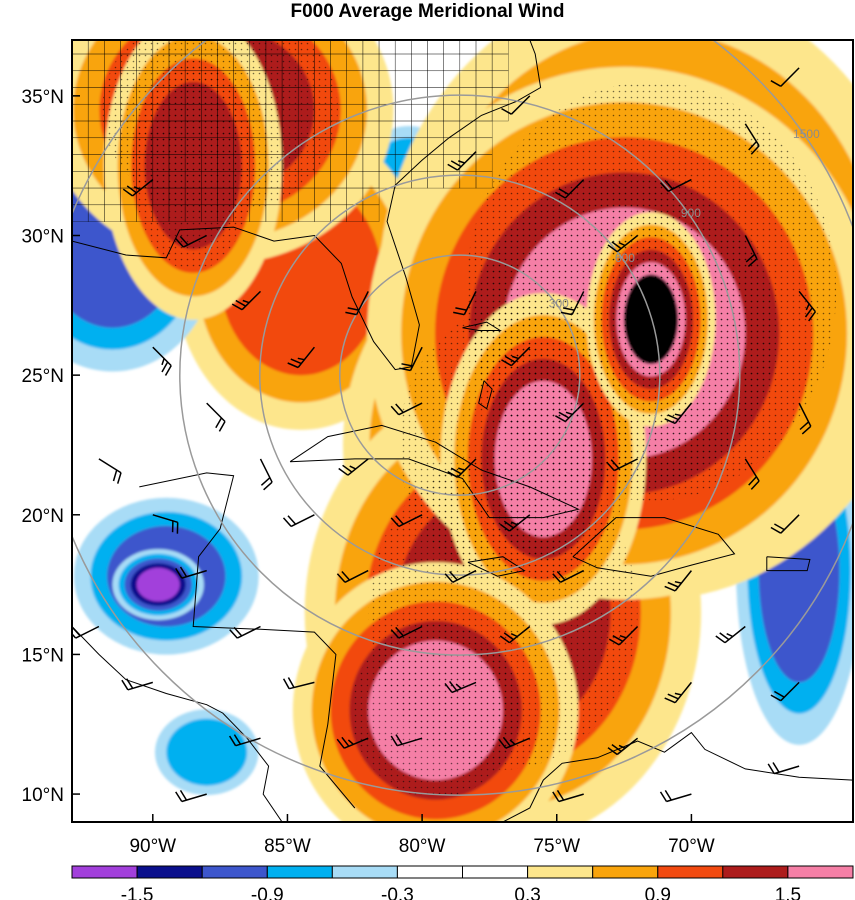  Describe the element at coordinates (788, 892) in the screenshot. I see `colorbar-label: 1.5` at that location.